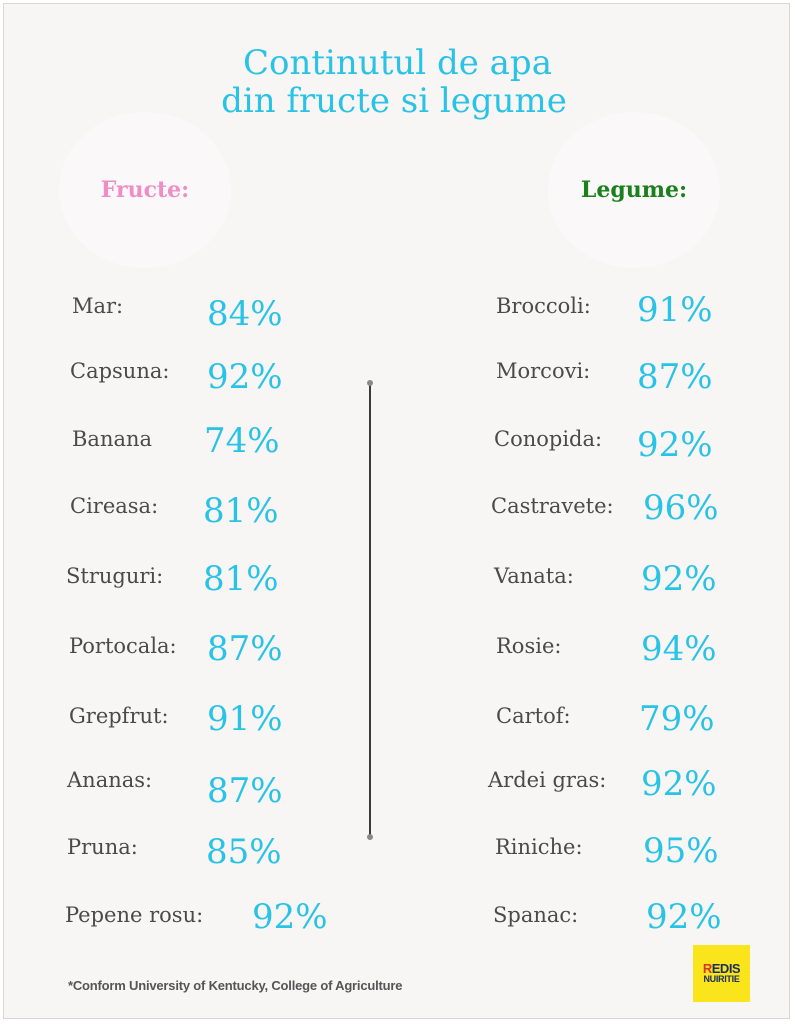 This screenshot has height=1024, width=795. I want to click on vegetable-name: Conopida:, so click(548, 439).